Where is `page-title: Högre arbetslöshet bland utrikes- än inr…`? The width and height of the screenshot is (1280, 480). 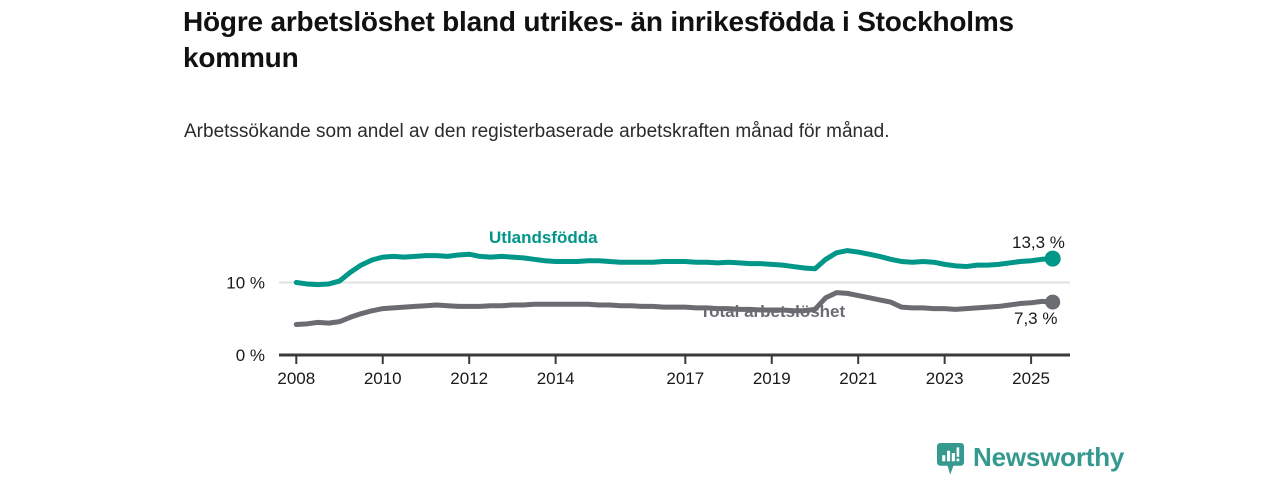 page-title: Högre arbetslöshet bland utrikes- än inr… is located at coordinates (598, 40).